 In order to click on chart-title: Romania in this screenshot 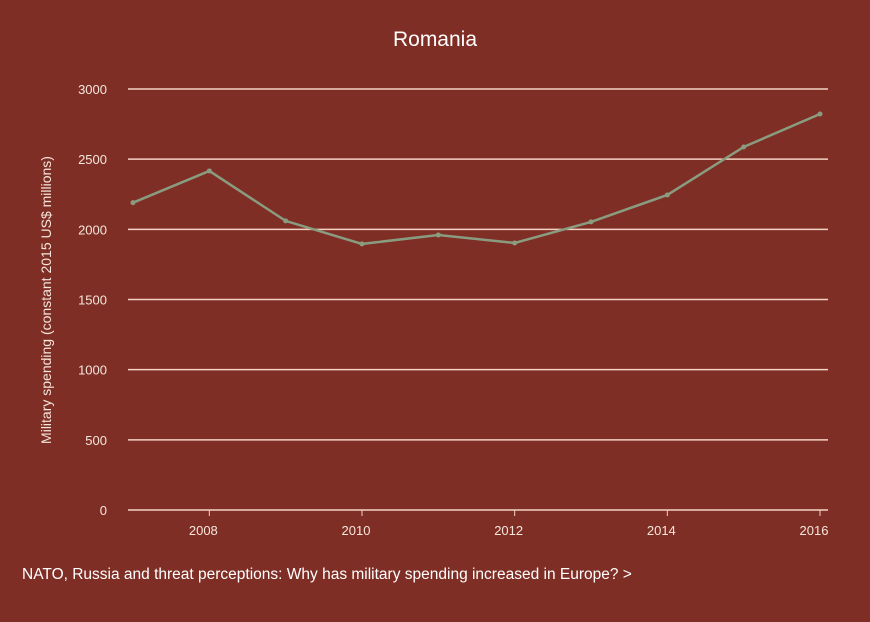, I will do `click(435, 39)`.